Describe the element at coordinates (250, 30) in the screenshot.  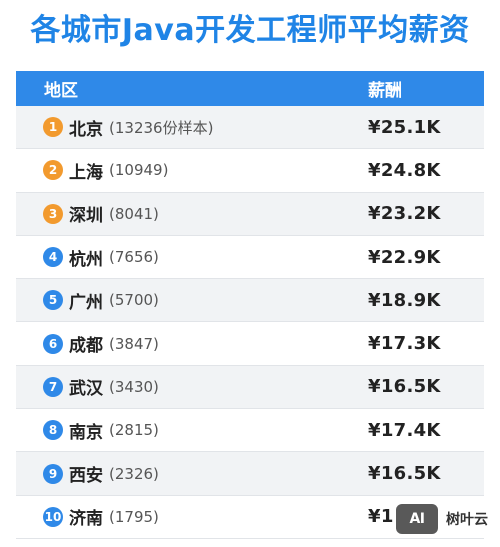
I see `page-title: 各城市Java开发工程师平均薪资` at that location.